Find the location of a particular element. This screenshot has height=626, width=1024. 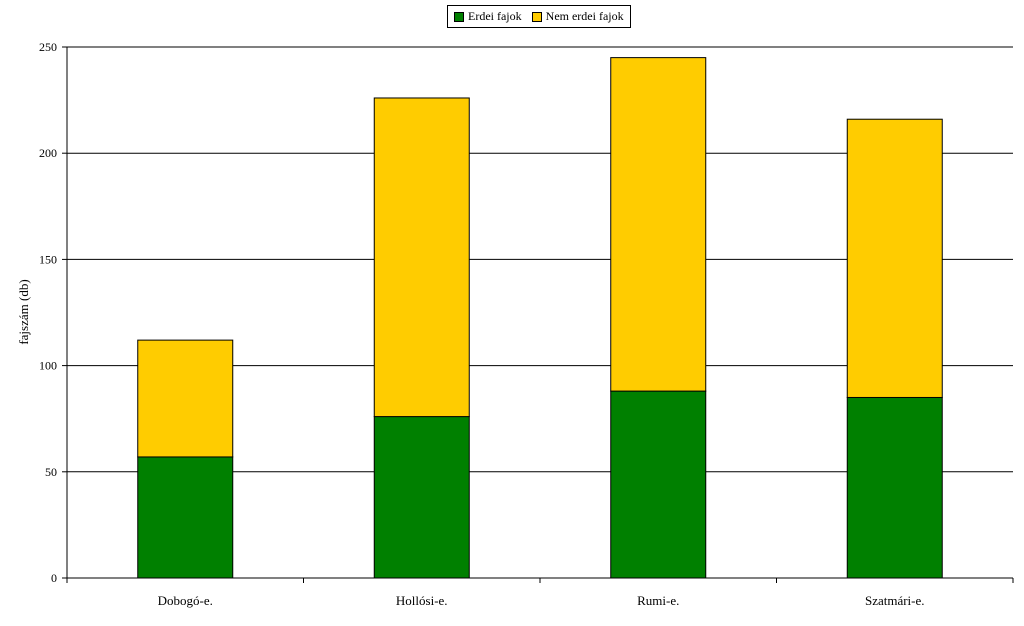

legend-item-erdei: Erdei fajok is located at coordinates (488, 16).